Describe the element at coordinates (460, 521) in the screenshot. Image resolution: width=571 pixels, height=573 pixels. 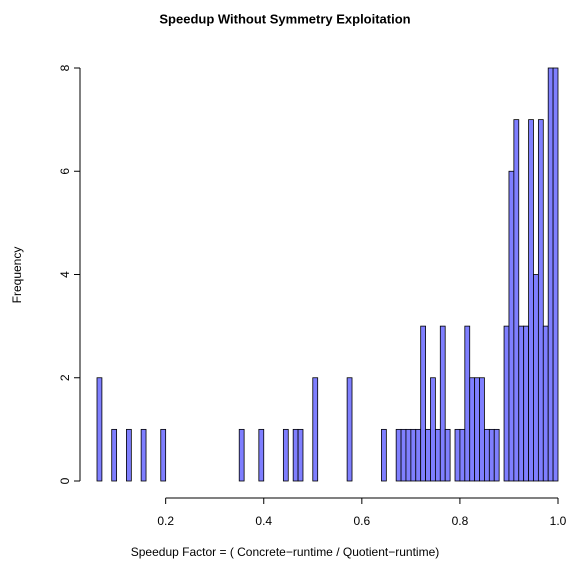
I see `x-tick-label: 0.8` at that location.